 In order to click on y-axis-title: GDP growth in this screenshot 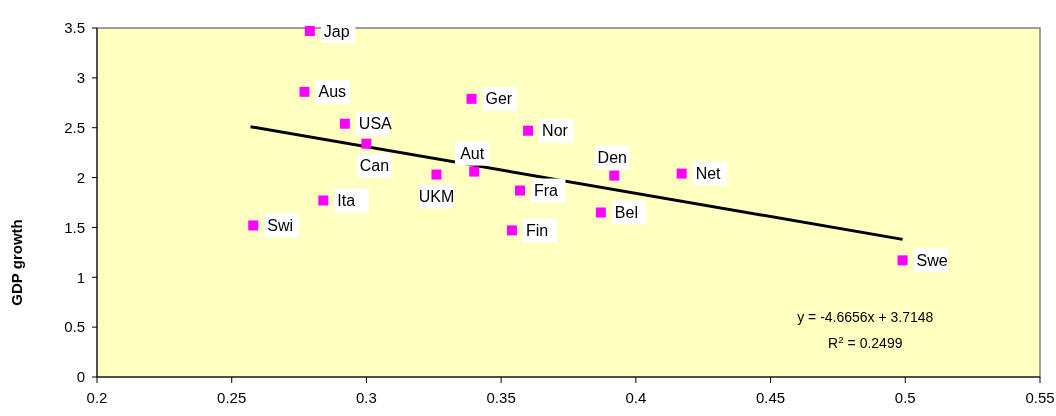, I will do `click(16, 262)`.